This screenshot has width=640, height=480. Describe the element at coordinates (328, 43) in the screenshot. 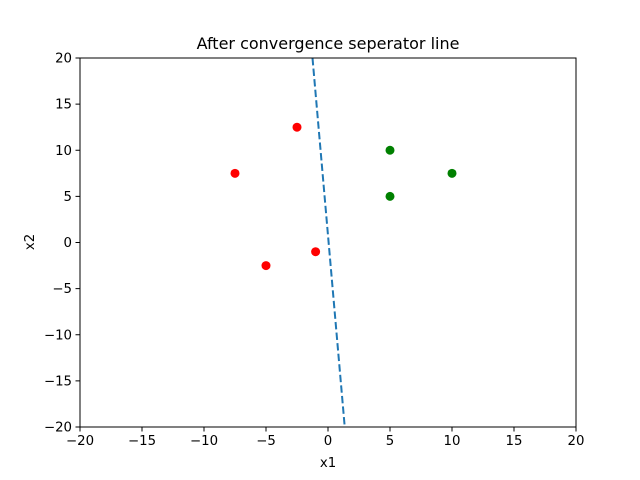

I see `chart-title: After convergence seperator line` at that location.